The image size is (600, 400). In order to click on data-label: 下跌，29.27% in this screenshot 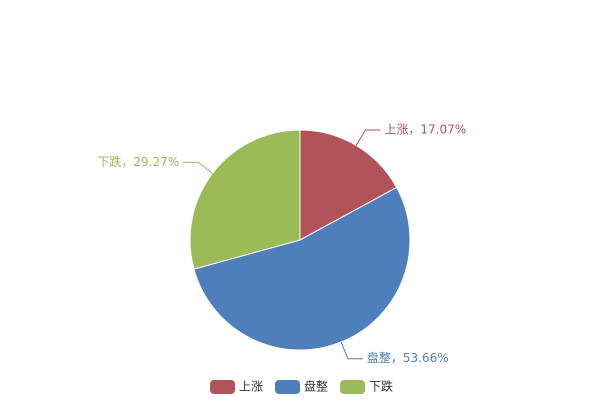, I will do `click(138, 161)`.